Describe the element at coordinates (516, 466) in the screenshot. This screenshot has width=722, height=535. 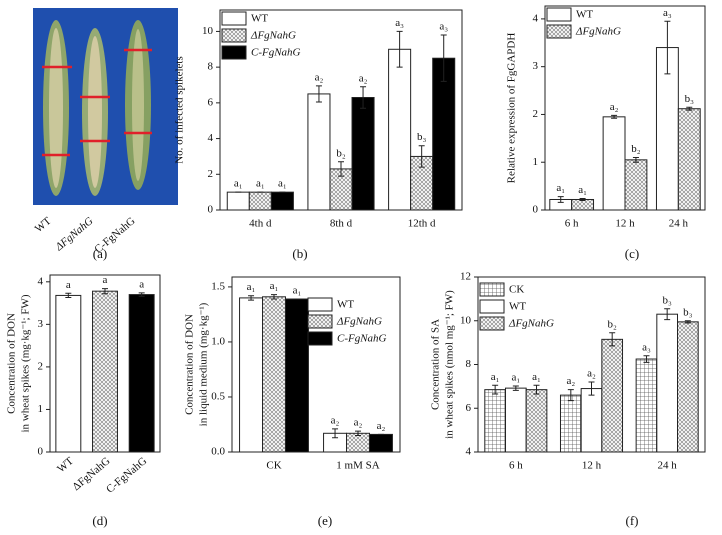
I see `x-tick-label: 6 h` at that location.